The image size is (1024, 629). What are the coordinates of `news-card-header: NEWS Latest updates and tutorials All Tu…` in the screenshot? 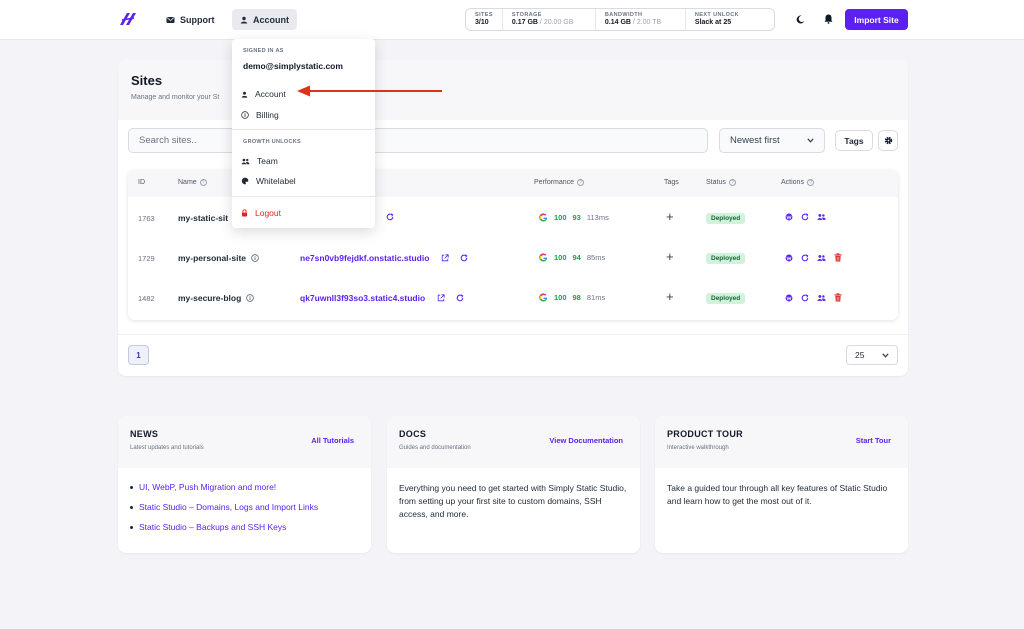 It's located at (244, 442).